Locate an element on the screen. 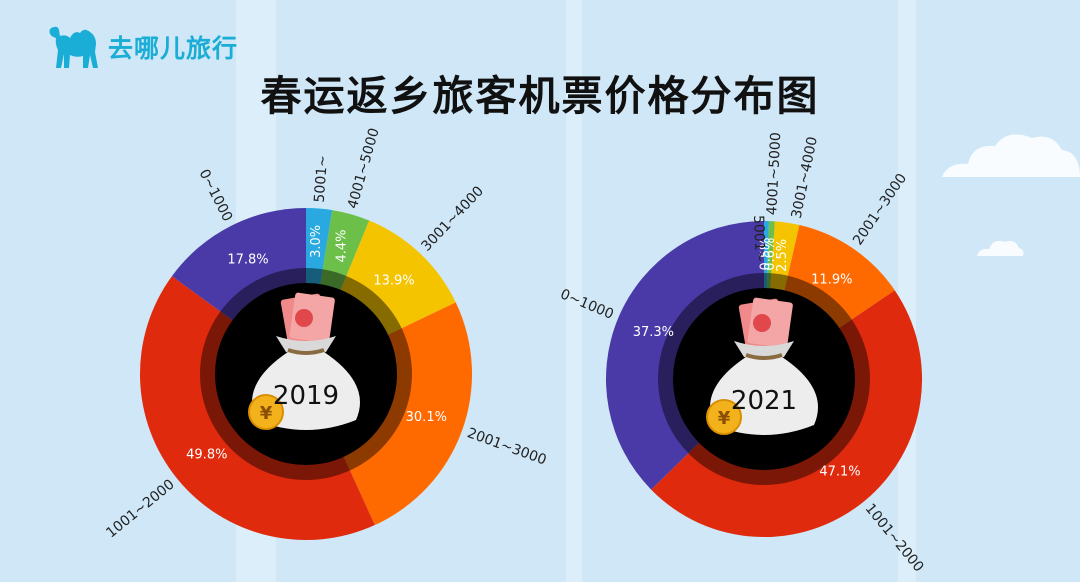  value-label: 0.6% is located at coordinates (770, 254).